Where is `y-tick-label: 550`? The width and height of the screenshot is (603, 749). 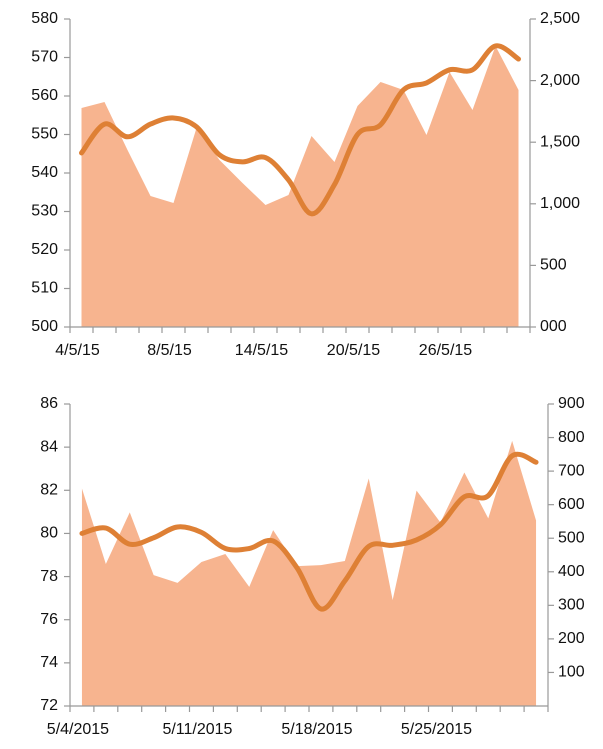 y-tick-label: 550 is located at coordinates (44, 134).